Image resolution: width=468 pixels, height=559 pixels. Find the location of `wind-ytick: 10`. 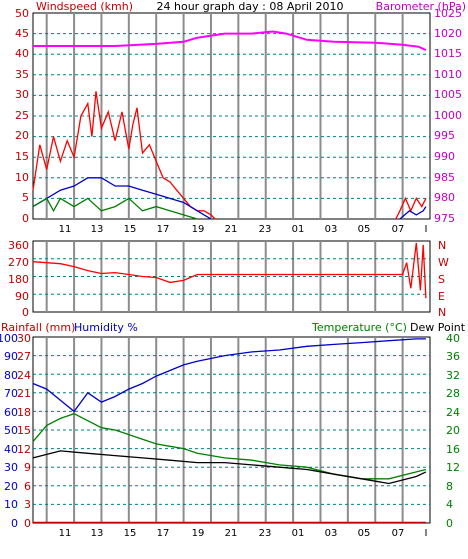

wind-ytick: 10 is located at coordinates (22, 177).